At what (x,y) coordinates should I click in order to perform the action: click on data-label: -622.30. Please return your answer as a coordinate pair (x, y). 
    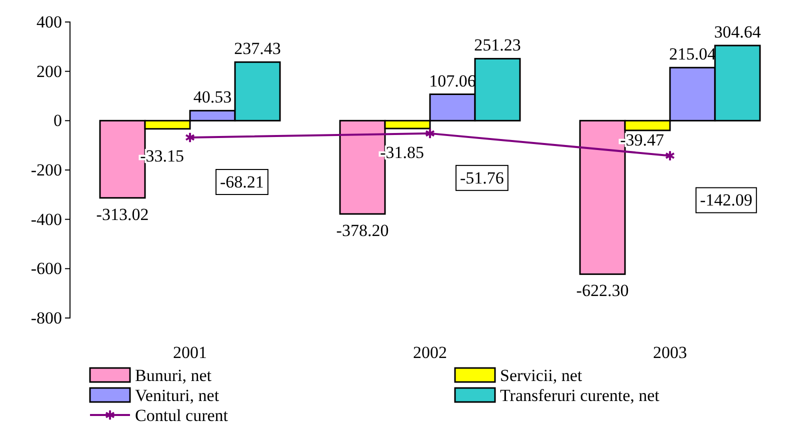
    Looking at the image, I should click on (602, 290).